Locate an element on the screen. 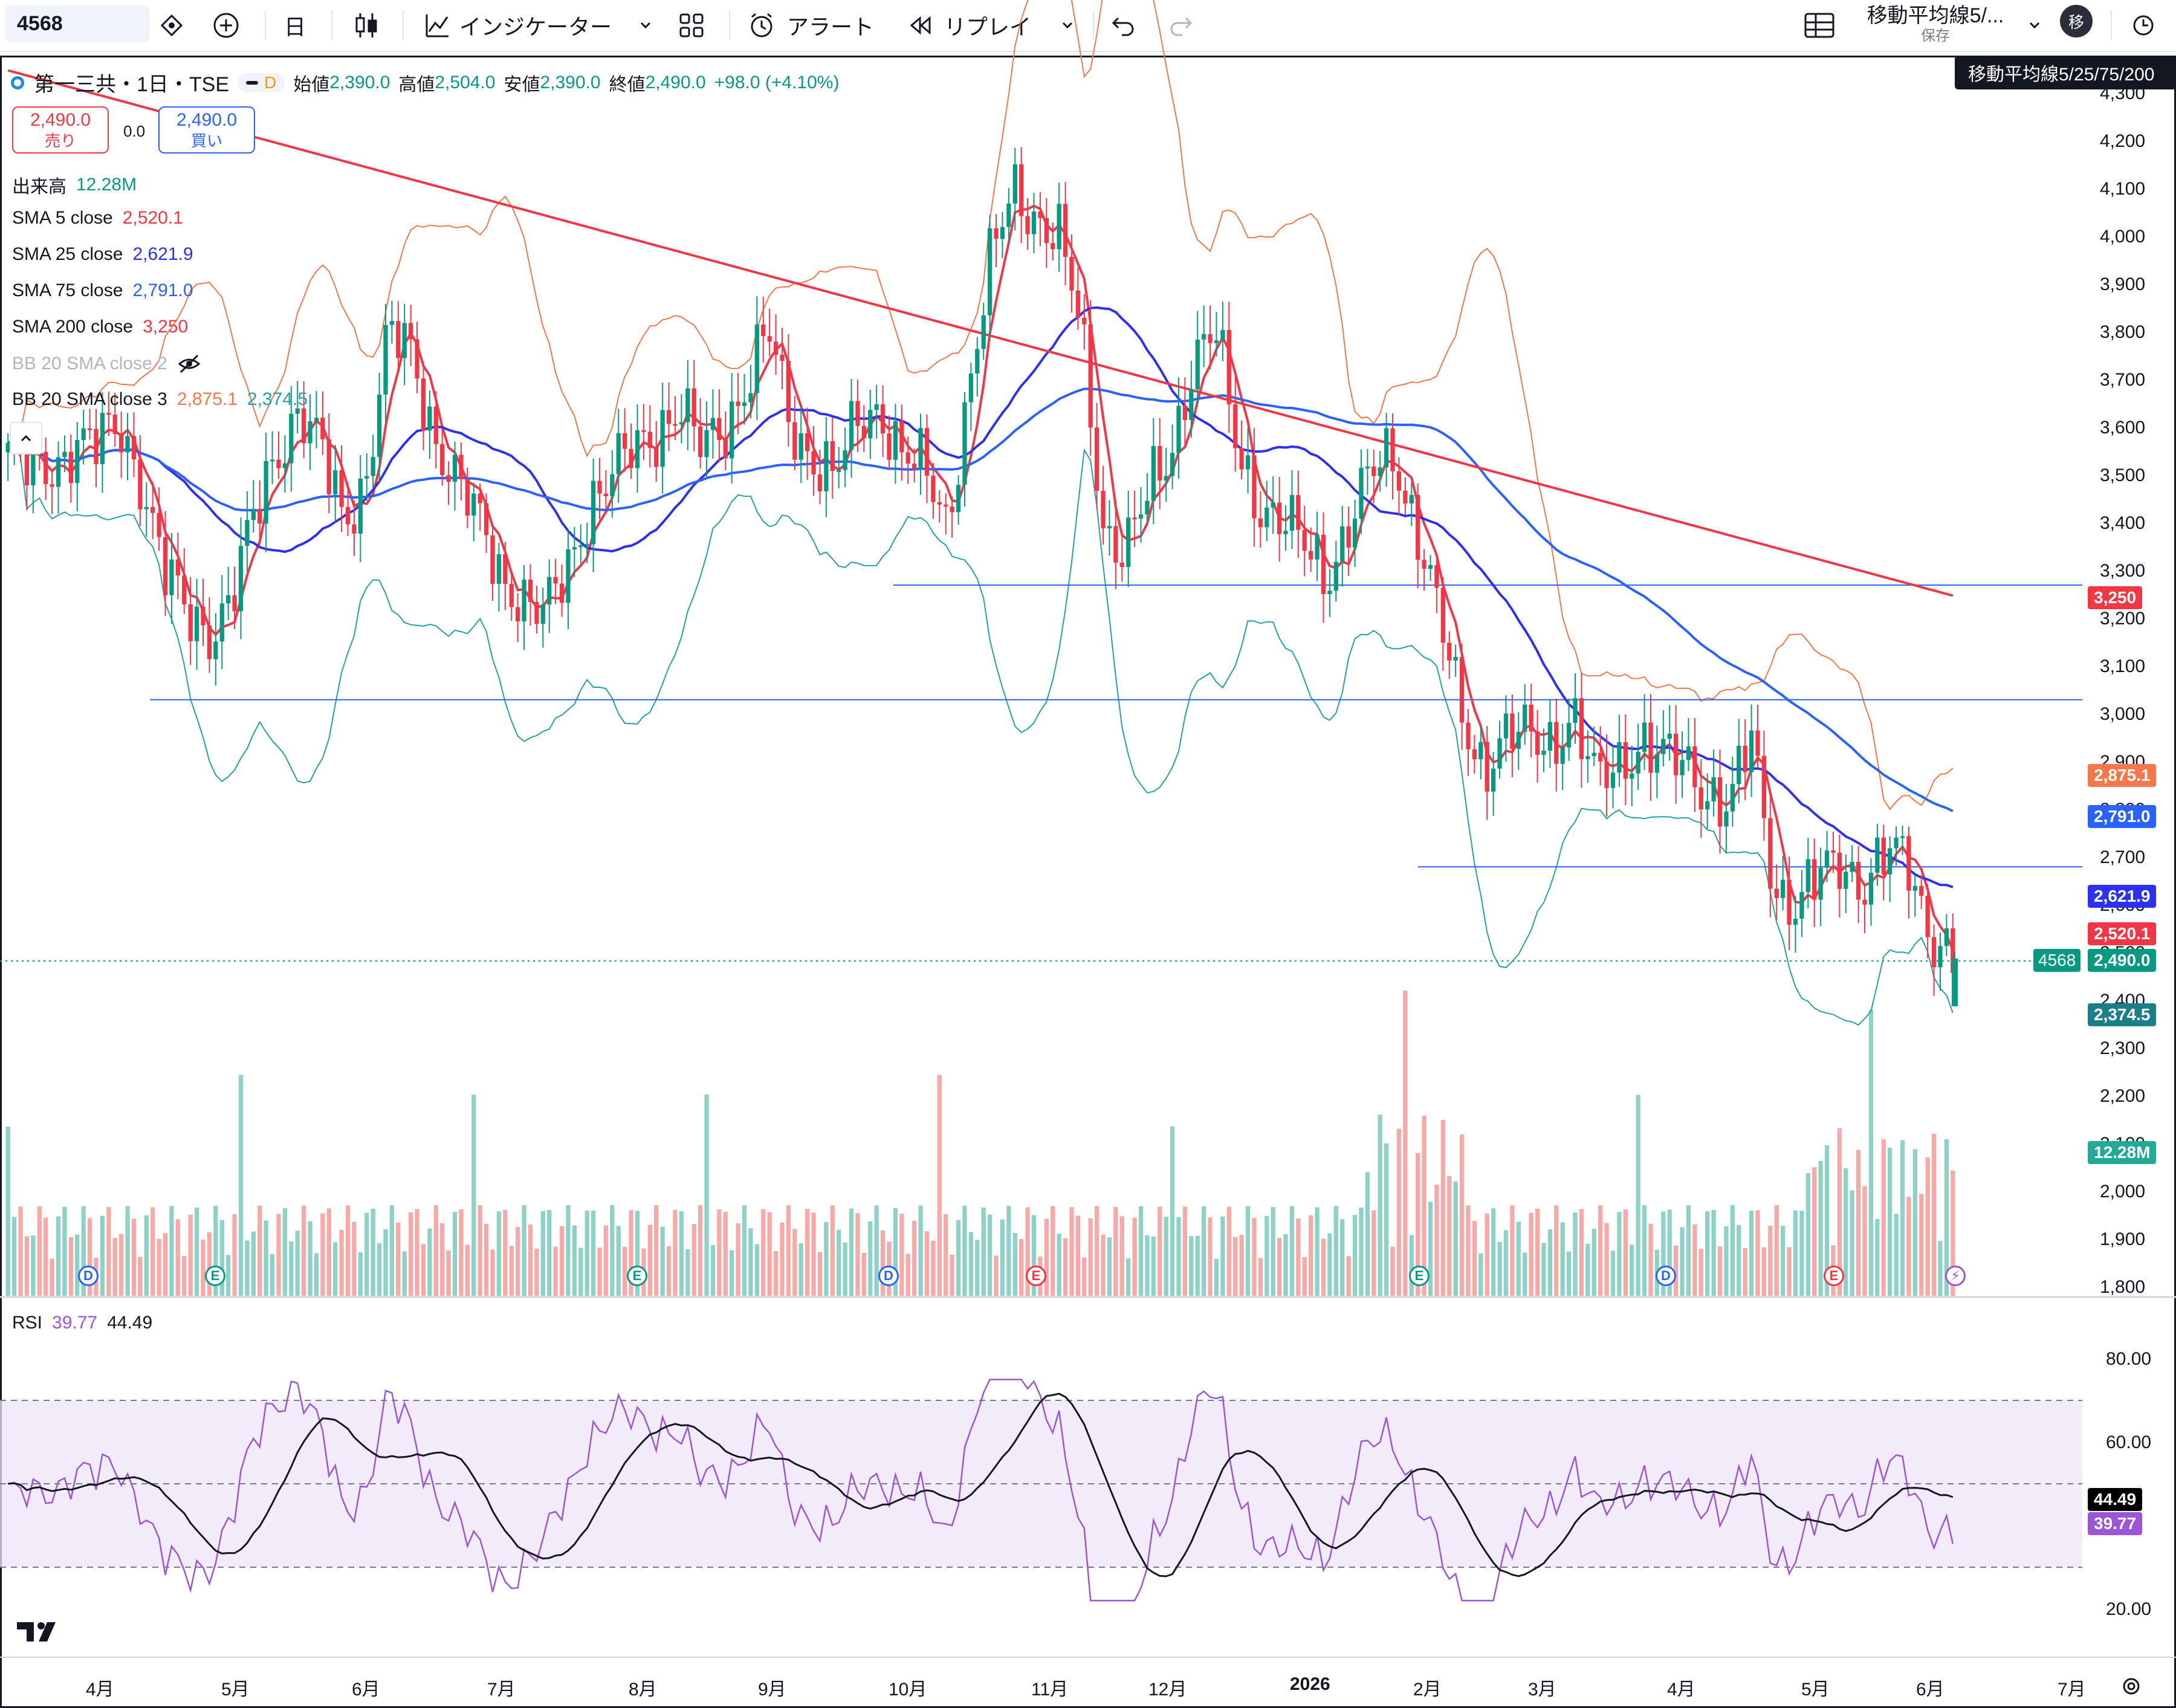 Image resolution: width=2176 pixels, height=1708 pixels. compare-button is located at coordinates (171, 25).